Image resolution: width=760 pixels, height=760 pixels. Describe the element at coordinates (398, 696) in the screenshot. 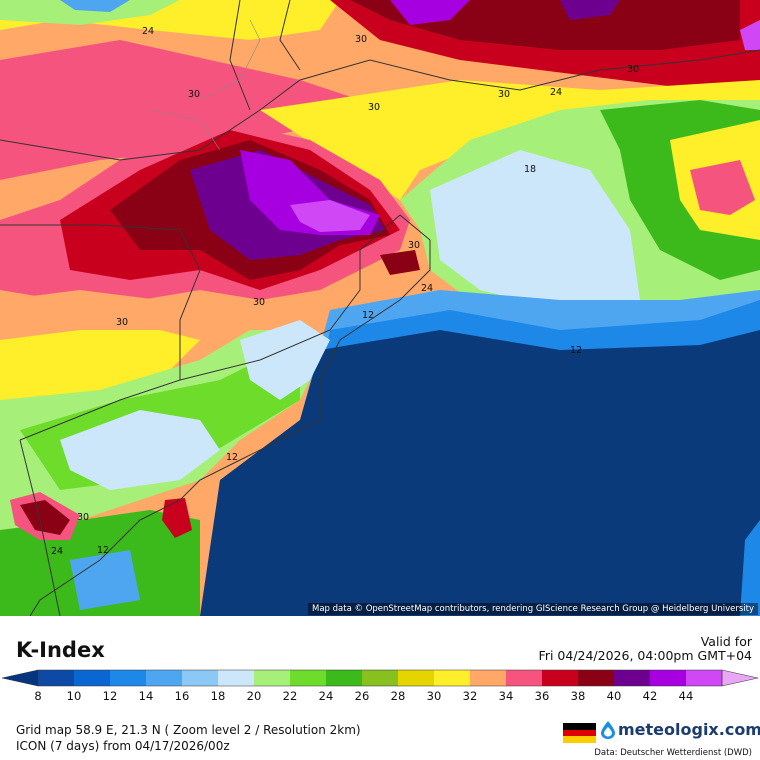

I see `colorbar-tick-label: 28` at that location.